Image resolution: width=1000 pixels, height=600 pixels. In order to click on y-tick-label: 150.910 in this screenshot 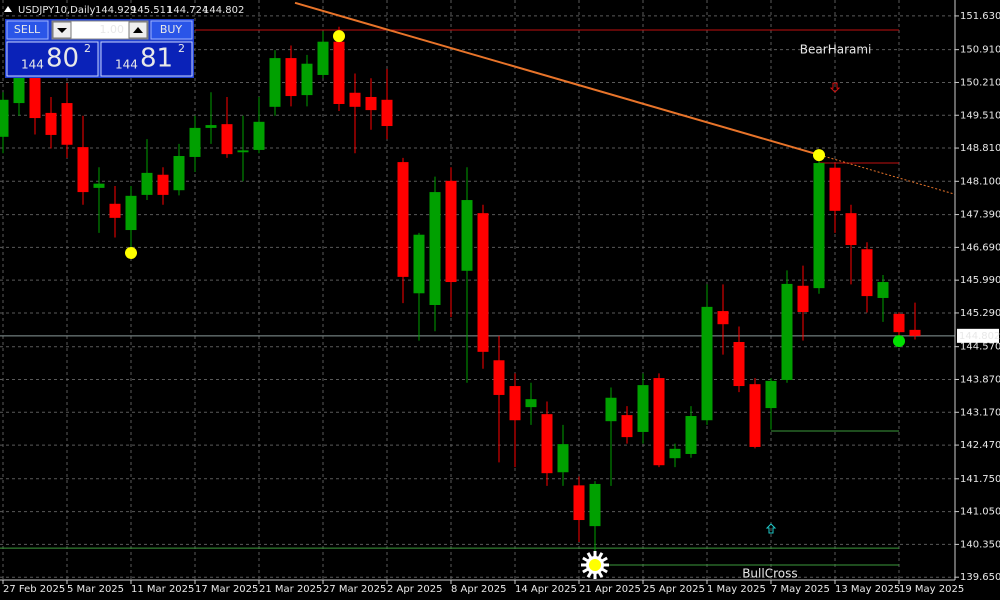, I will do `click(980, 50)`.